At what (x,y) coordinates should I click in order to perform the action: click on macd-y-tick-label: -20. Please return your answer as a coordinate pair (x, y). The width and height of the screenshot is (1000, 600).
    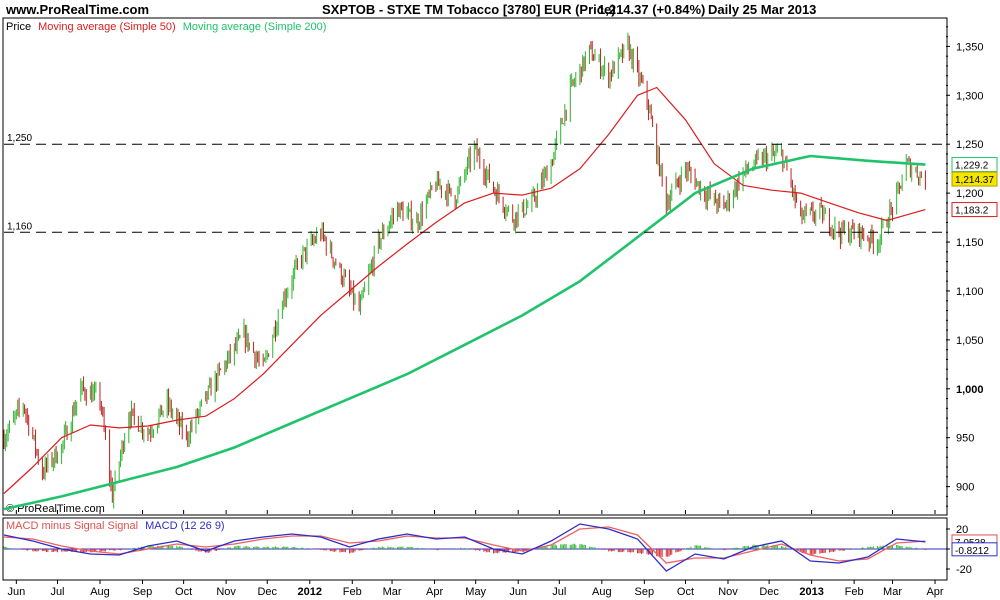
    Looking at the image, I should click on (964, 570).